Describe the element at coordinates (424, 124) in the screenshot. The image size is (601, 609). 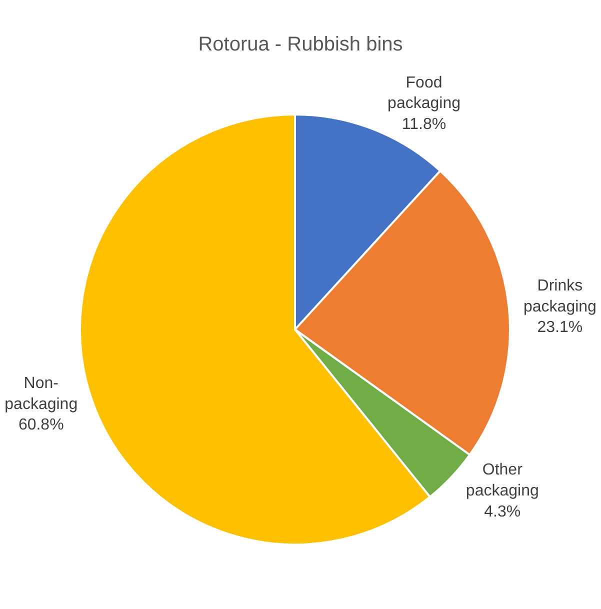
I see `data-label: 11.8%` at that location.